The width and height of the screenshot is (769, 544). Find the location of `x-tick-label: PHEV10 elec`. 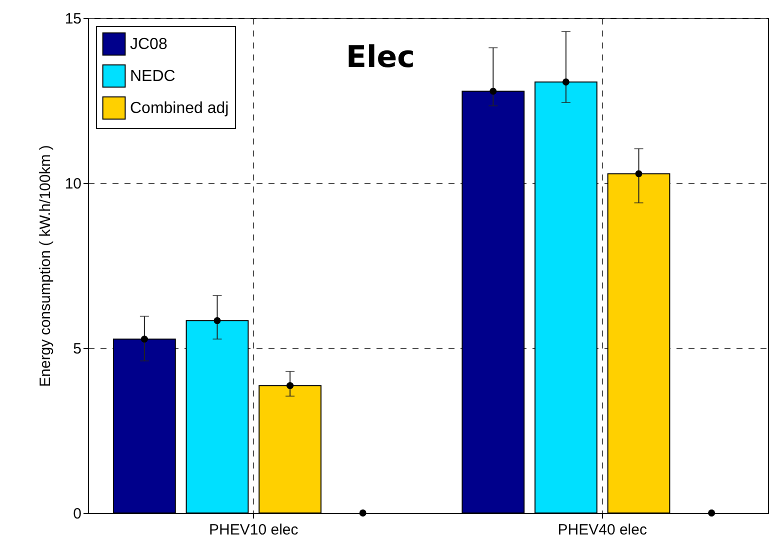

x-tick-label: PHEV10 elec is located at coordinates (254, 530).